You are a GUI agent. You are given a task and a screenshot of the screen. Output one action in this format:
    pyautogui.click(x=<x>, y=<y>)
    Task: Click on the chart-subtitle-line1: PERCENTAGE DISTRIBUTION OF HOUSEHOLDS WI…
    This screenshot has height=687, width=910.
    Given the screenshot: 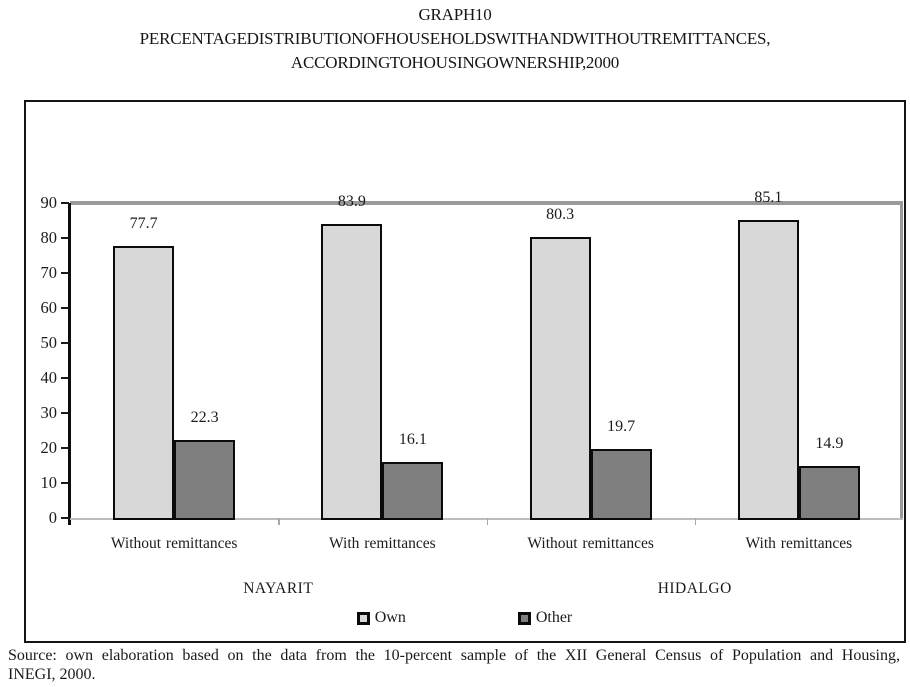 What is the action you would take?
    pyautogui.click(x=455, y=38)
    